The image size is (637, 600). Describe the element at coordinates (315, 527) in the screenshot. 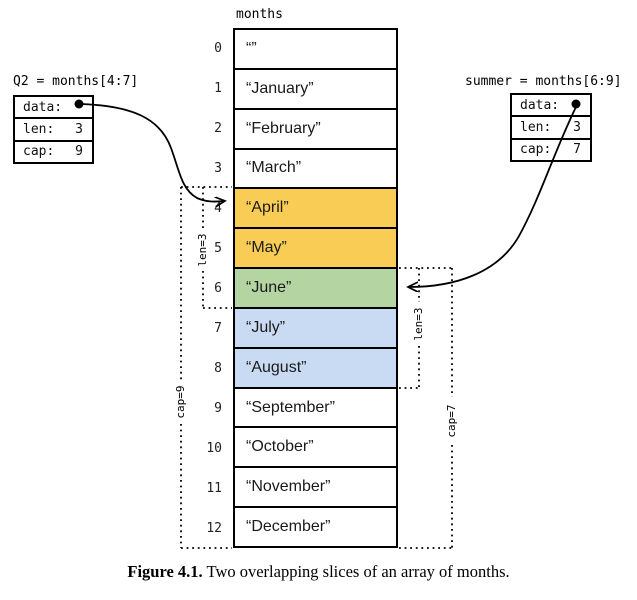

I see `array-cell: “December”` at that location.